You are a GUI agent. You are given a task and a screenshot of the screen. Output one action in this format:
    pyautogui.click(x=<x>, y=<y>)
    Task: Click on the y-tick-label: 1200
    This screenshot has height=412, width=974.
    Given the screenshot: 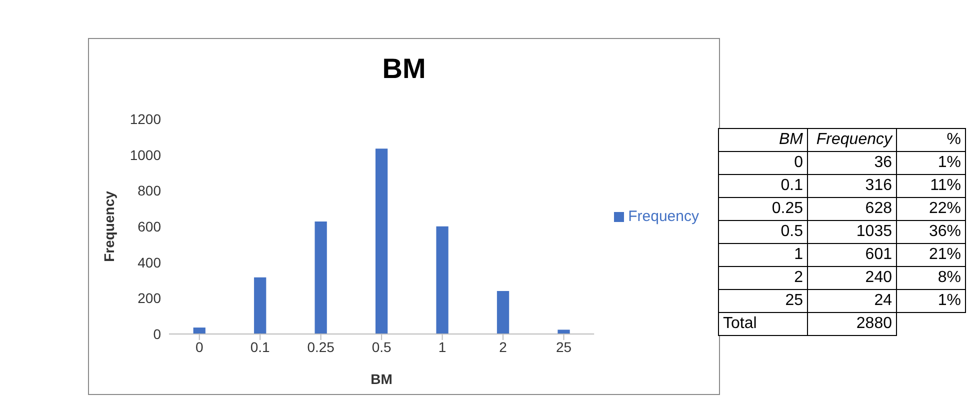 What is the action you would take?
    pyautogui.click(x=146, y=118)
    